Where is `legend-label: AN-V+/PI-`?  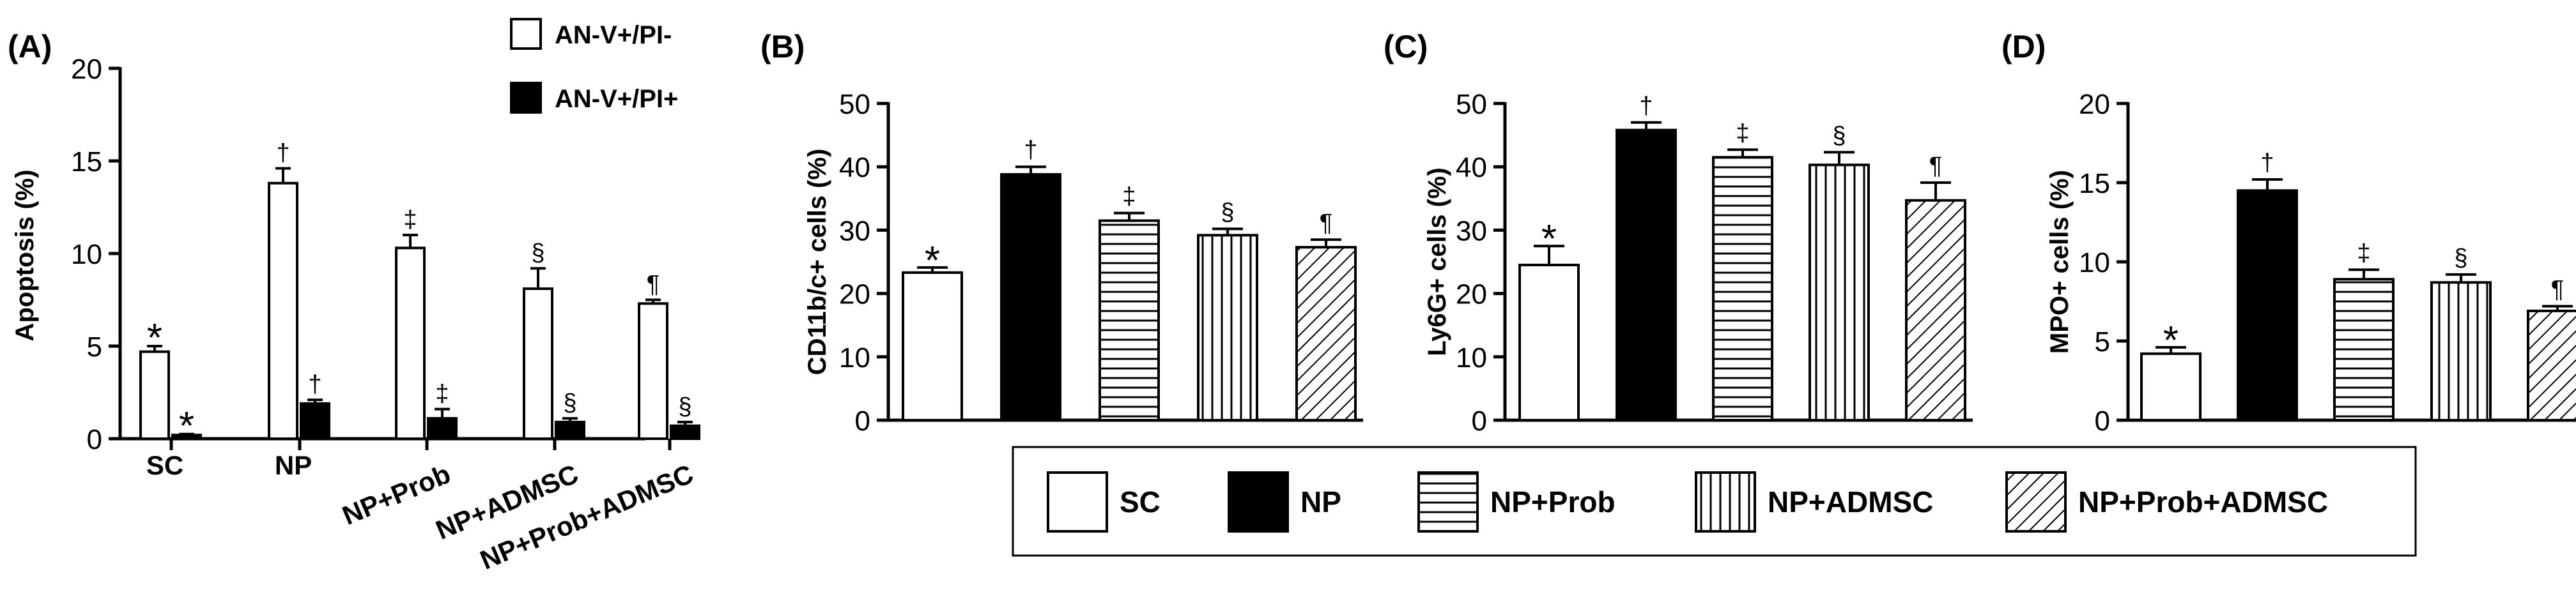
legend-label: AN-V+/PI- is located at coordinates (613, 35).